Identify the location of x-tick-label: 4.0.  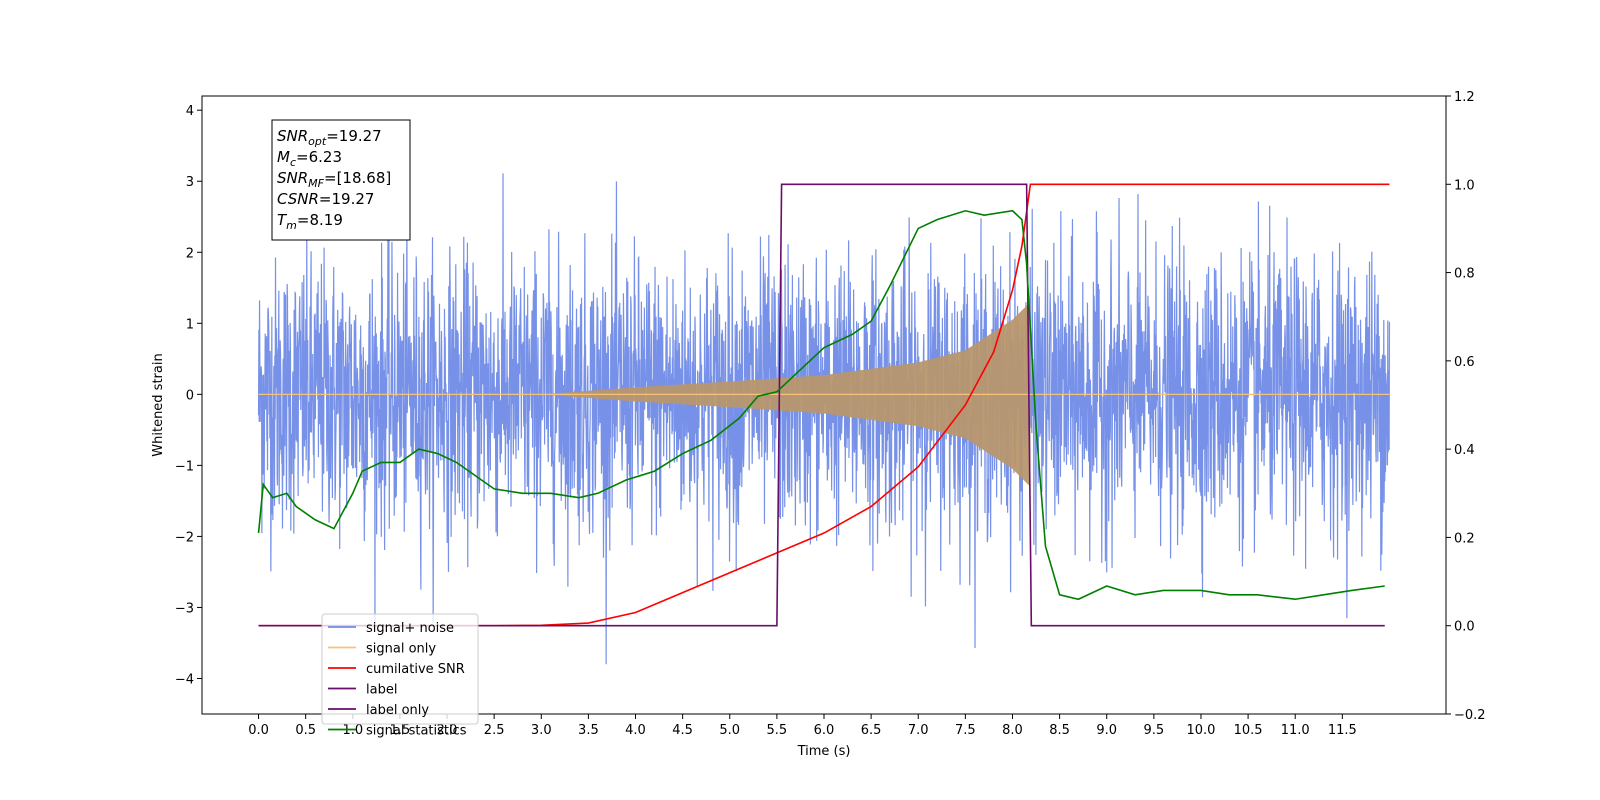
(635, 730).